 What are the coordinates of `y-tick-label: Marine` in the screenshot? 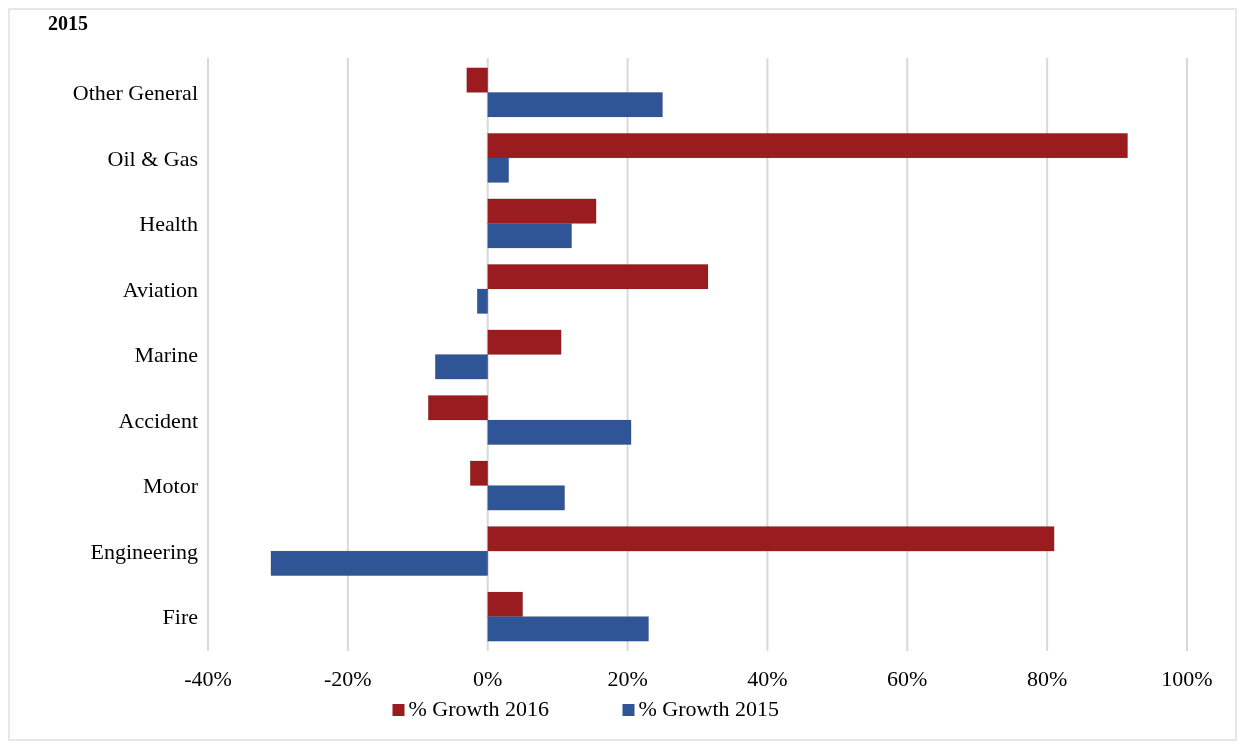 It's located at (166, 355).